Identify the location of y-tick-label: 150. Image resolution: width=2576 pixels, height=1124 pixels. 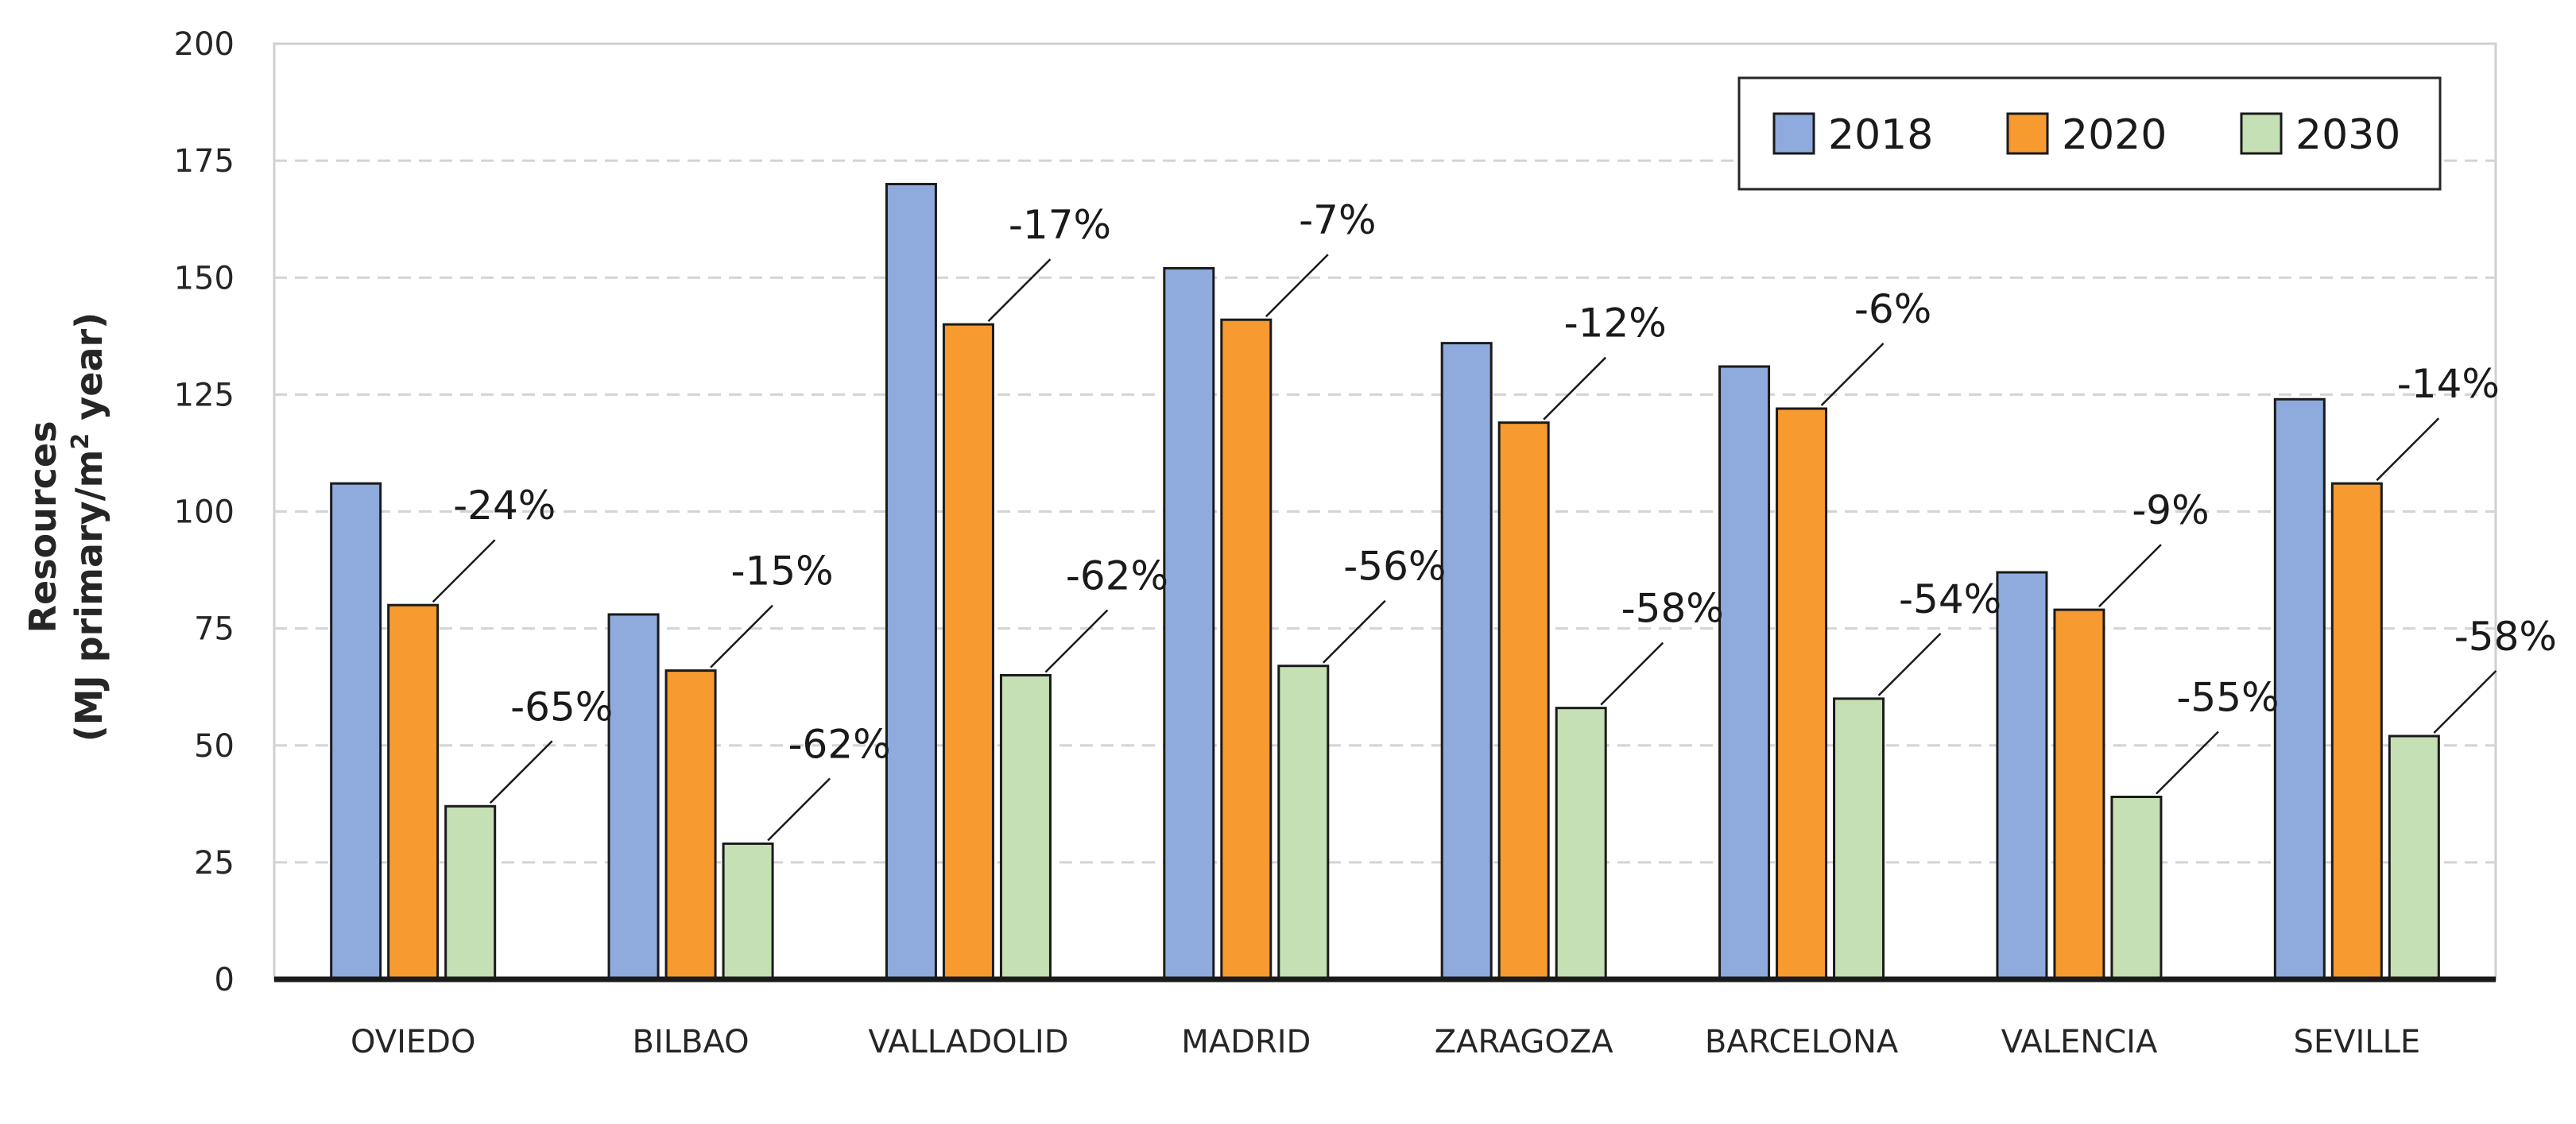
(204, 278).